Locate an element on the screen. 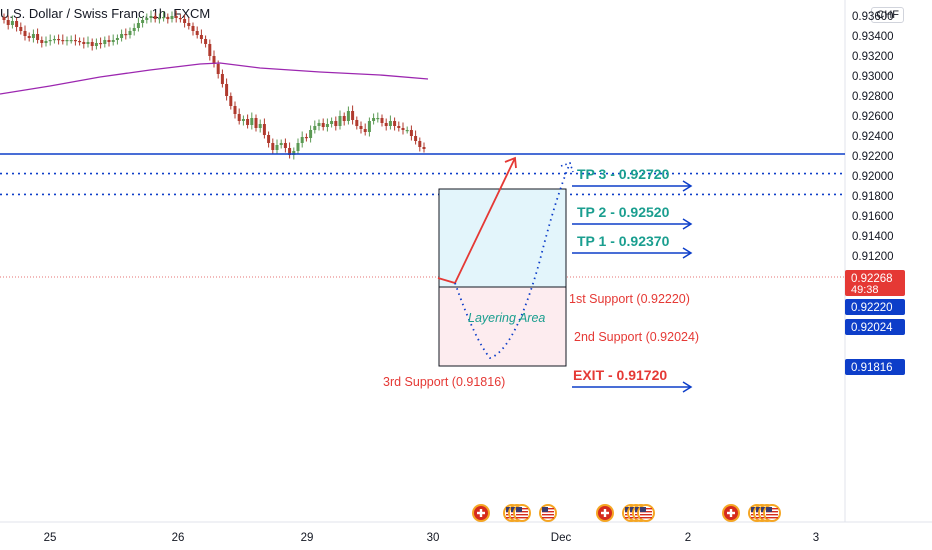 The image size is (932, 550). price-tag-value: 0.92268 is located at coordinates (872, 279).